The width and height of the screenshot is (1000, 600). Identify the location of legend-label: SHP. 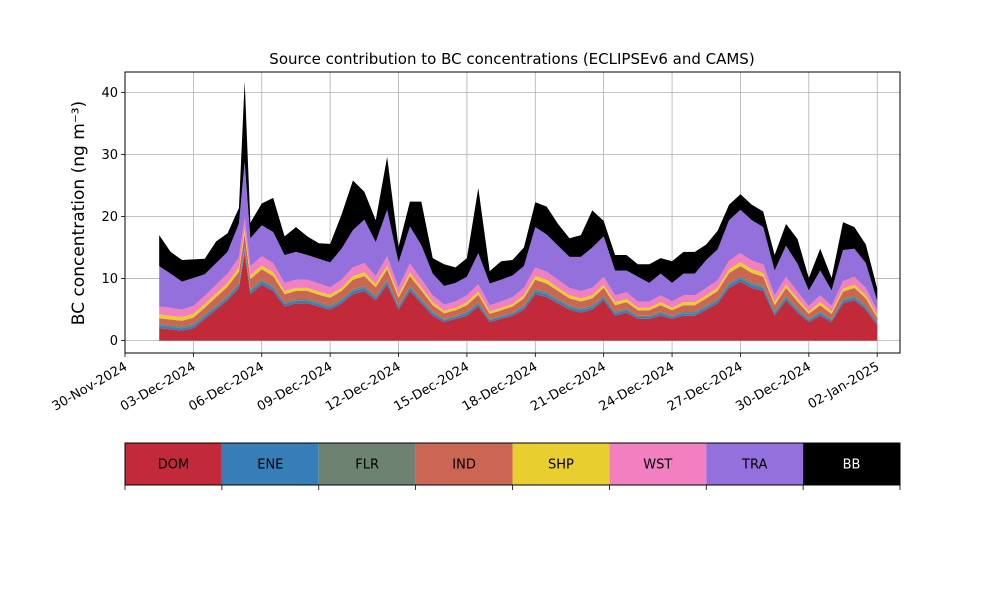
(561, 465).